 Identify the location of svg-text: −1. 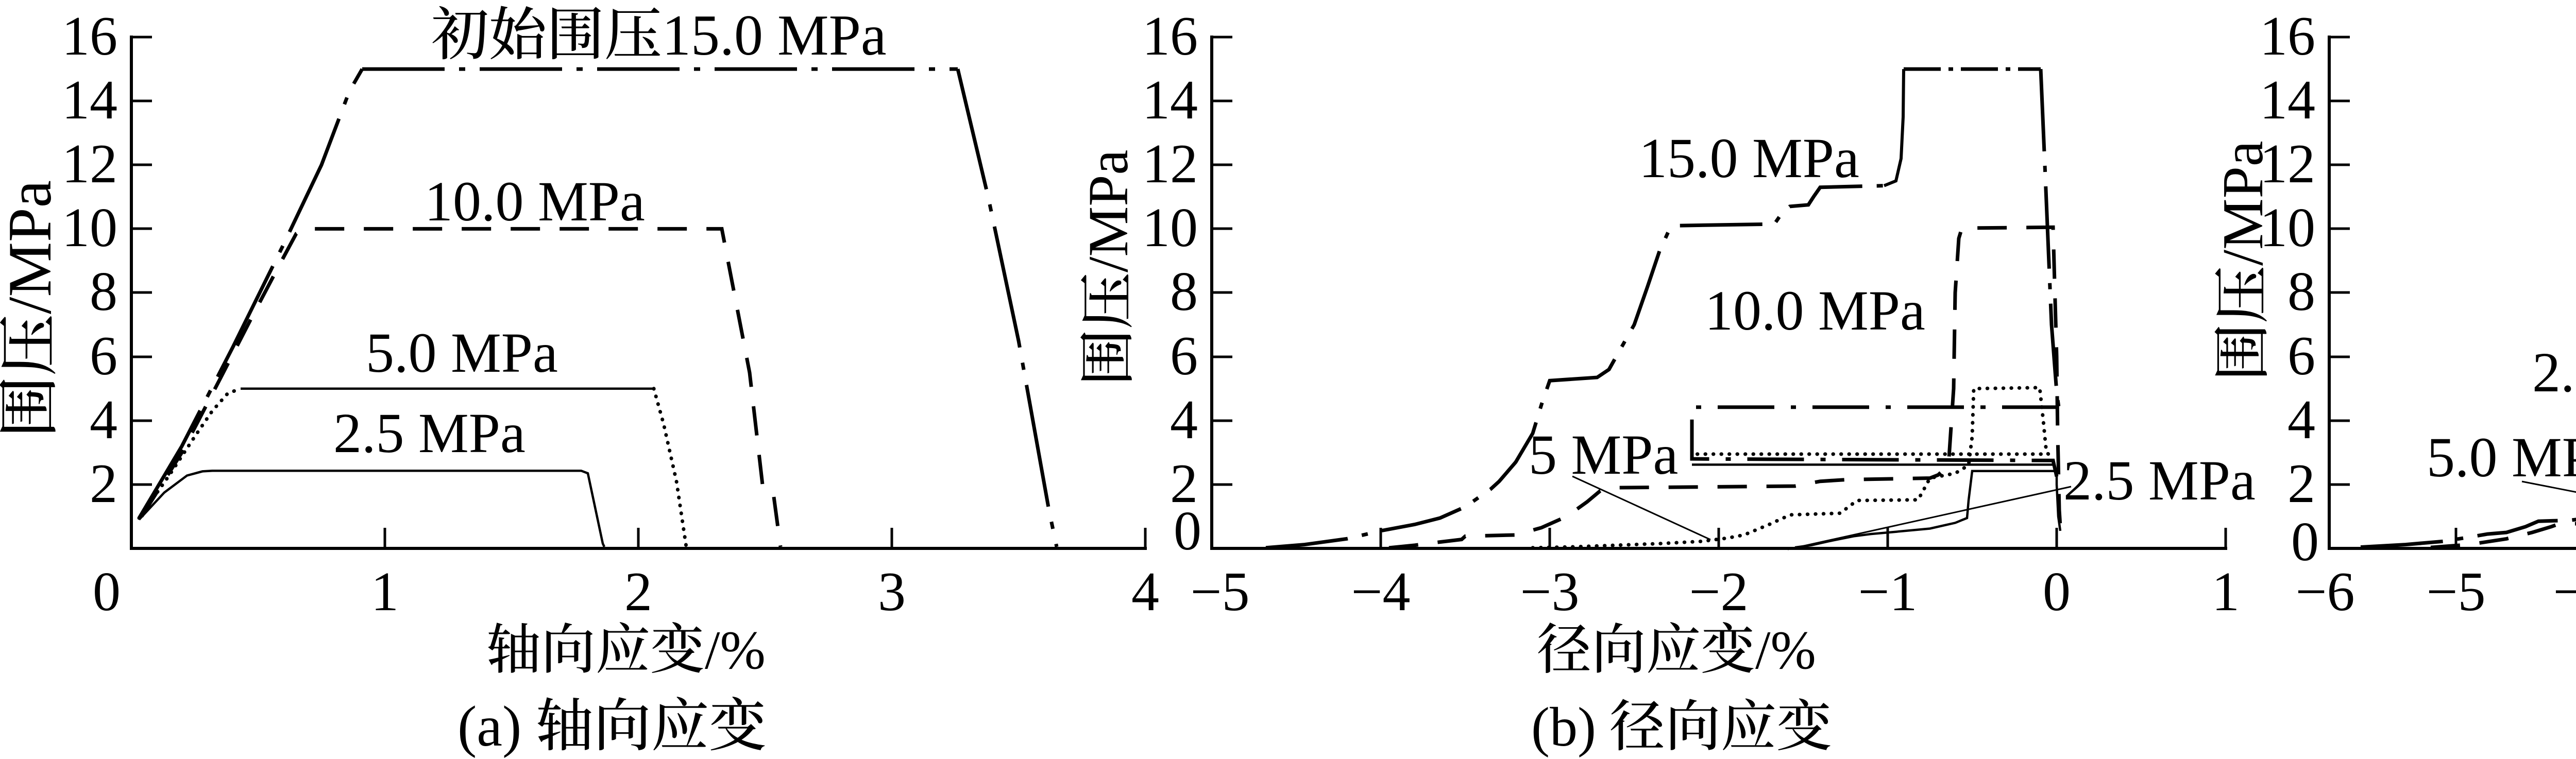
(1888, 592).